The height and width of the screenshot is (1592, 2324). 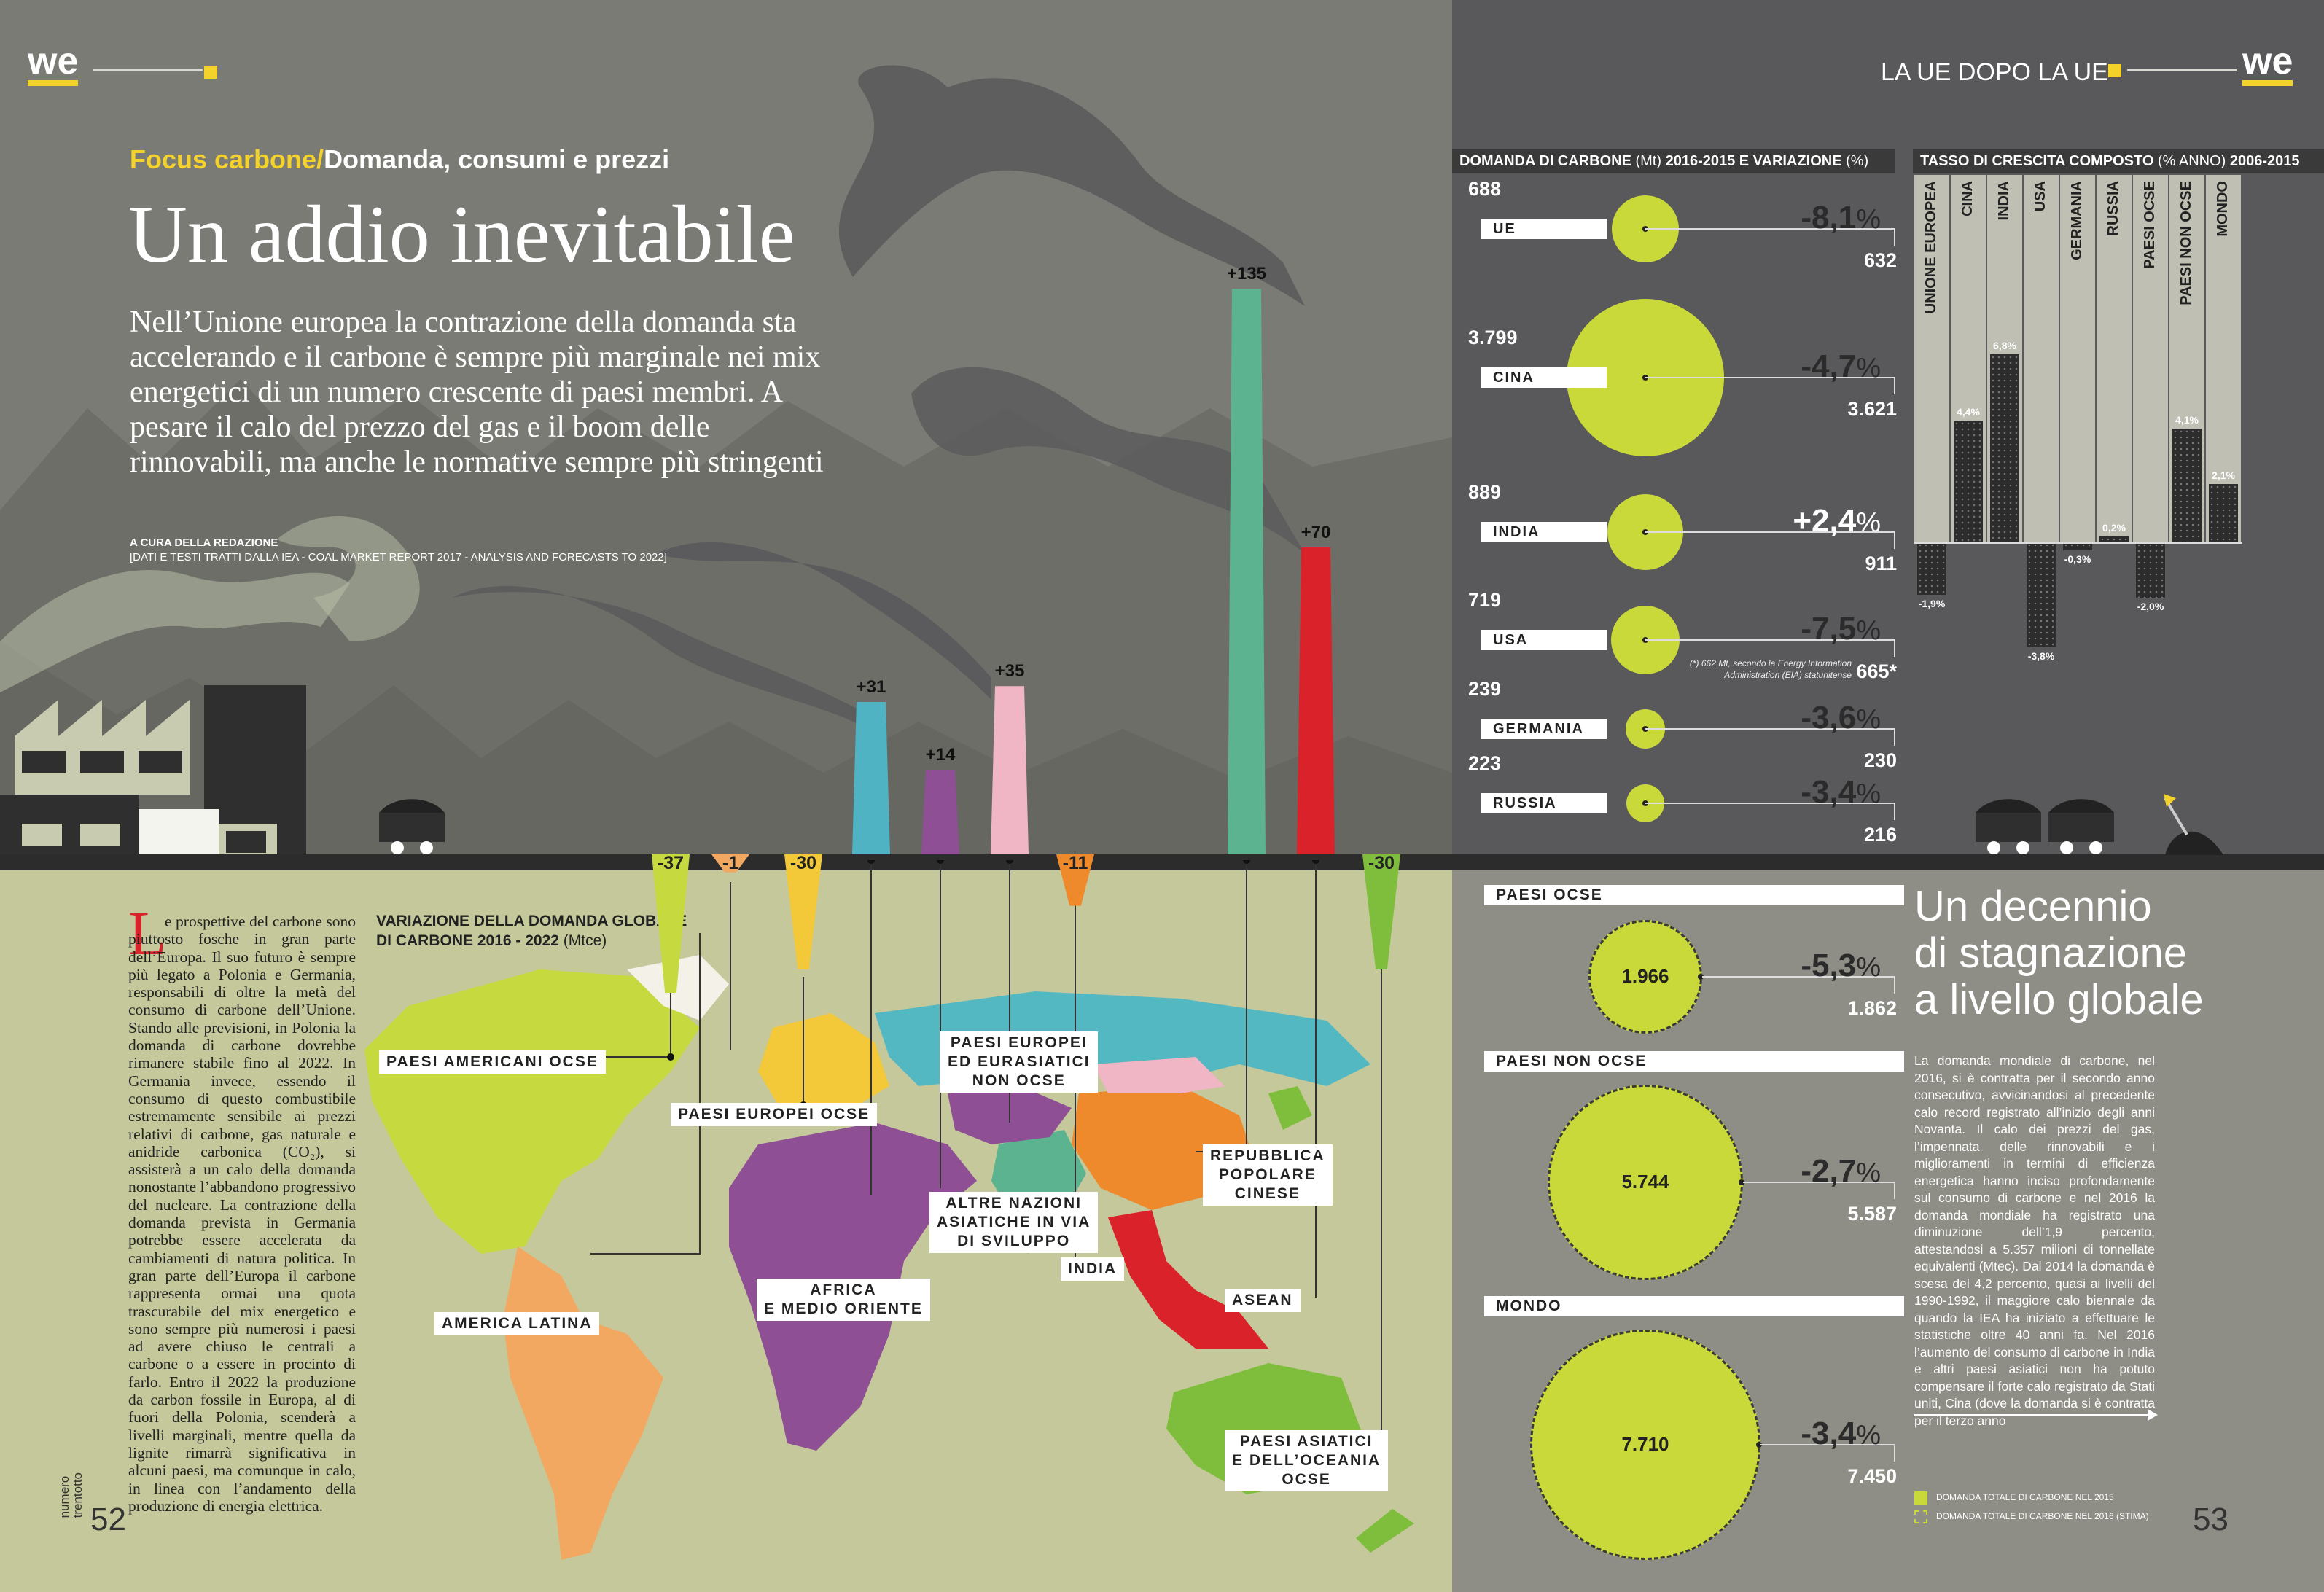 What do you see at coordinates (1837, 521) in the screenshot?
I see `demand-change: +2,4%` at bounding box center [1837, 521].